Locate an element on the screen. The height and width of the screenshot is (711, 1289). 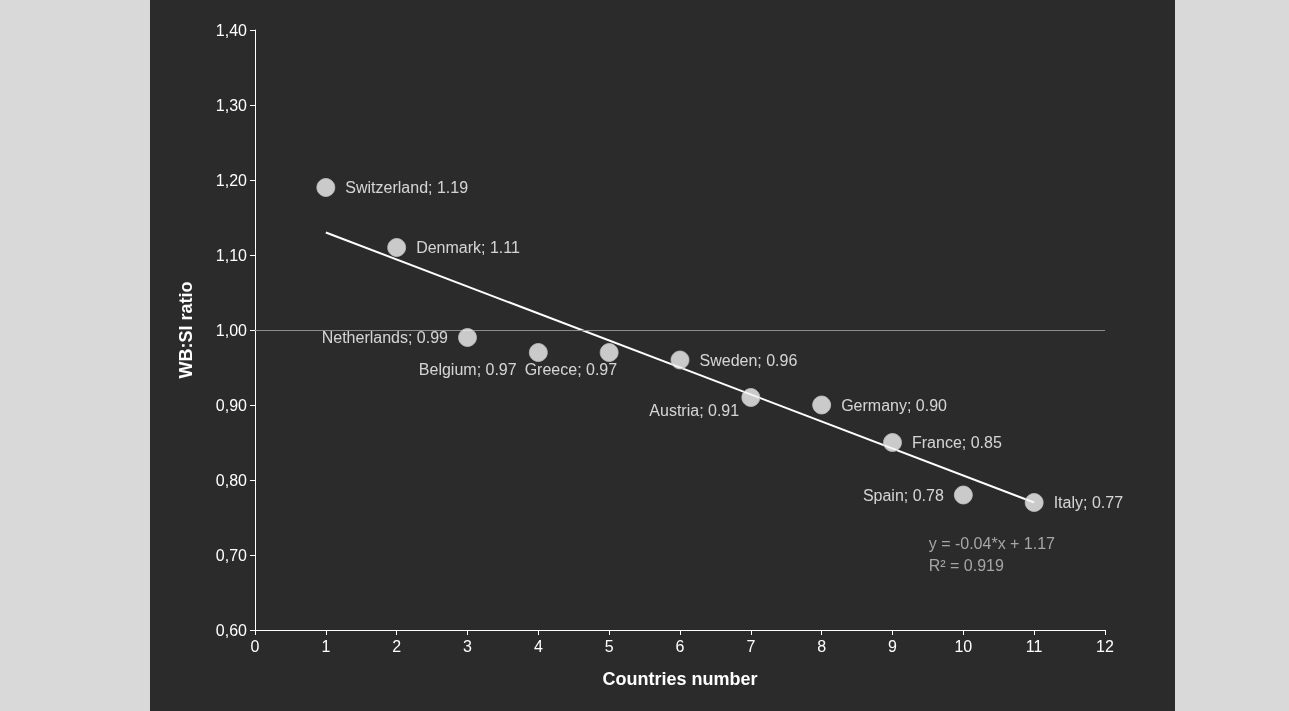
x-tick-label: 9 is located at coordinates (893, 646).